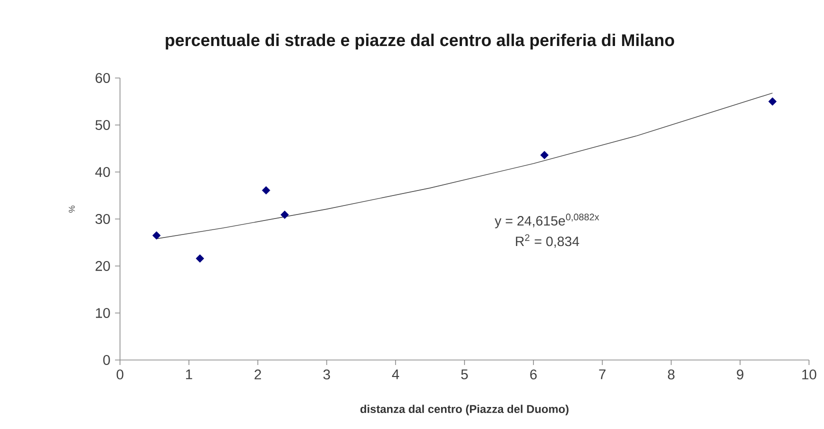  Describe the element at coordinates (740, 375) in the screenshot. I see `x-tick-label: 9` at that location.